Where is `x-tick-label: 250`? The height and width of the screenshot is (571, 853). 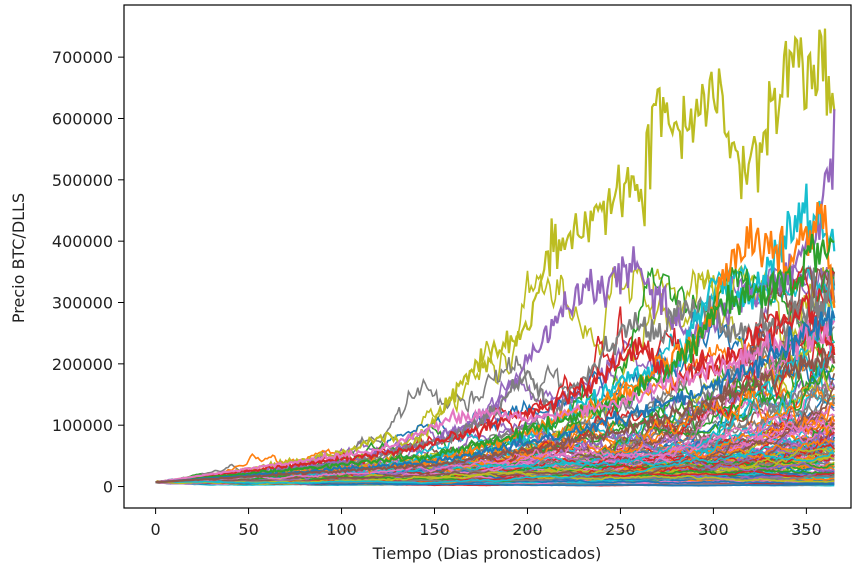
x-tick-label: 250 is located at coordinates (620, 529).